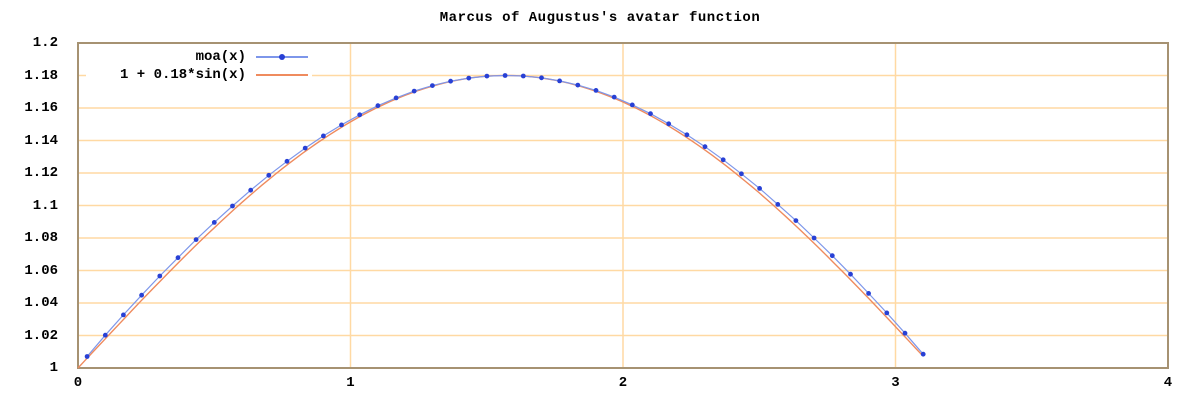  I want to click on x-tick-label-2: 2, so click(623, 383).